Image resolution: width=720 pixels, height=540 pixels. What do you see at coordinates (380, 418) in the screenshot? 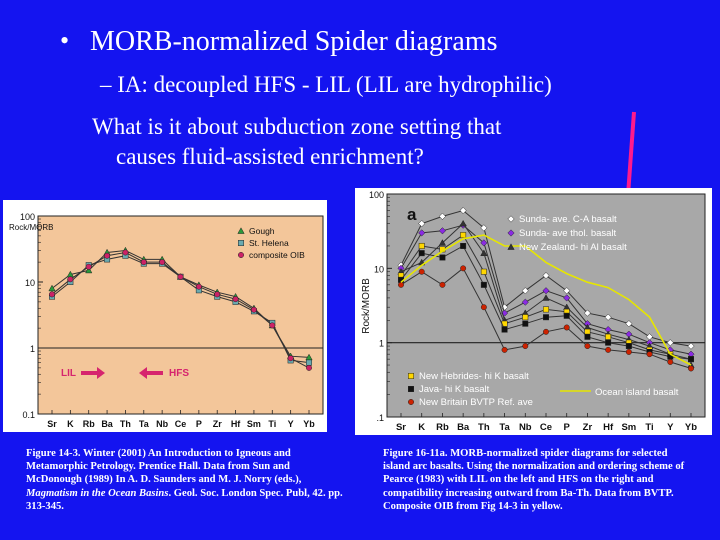
I see `y-tick-label: .1` at bounding box center [380, 418].